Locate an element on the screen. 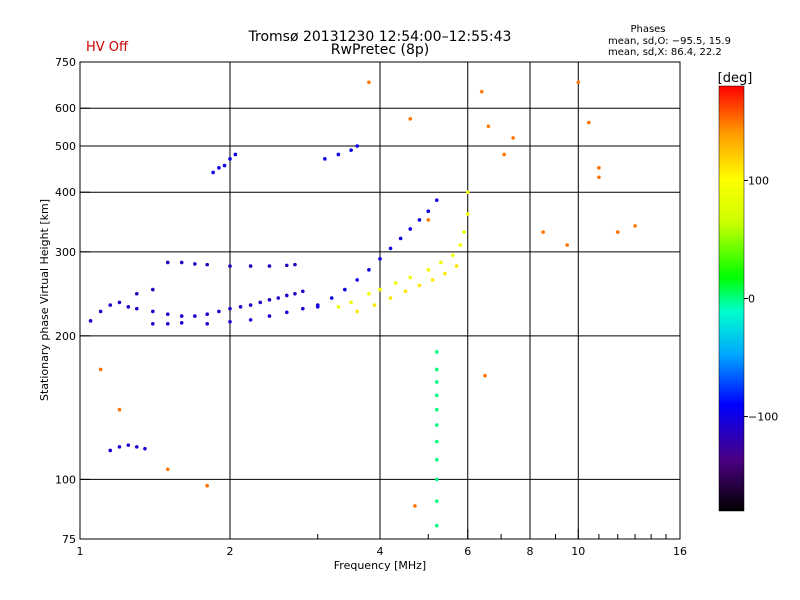 This screenshot has width=800, height=600. y-tick-label: 400 is located at coordinates (65, 192).